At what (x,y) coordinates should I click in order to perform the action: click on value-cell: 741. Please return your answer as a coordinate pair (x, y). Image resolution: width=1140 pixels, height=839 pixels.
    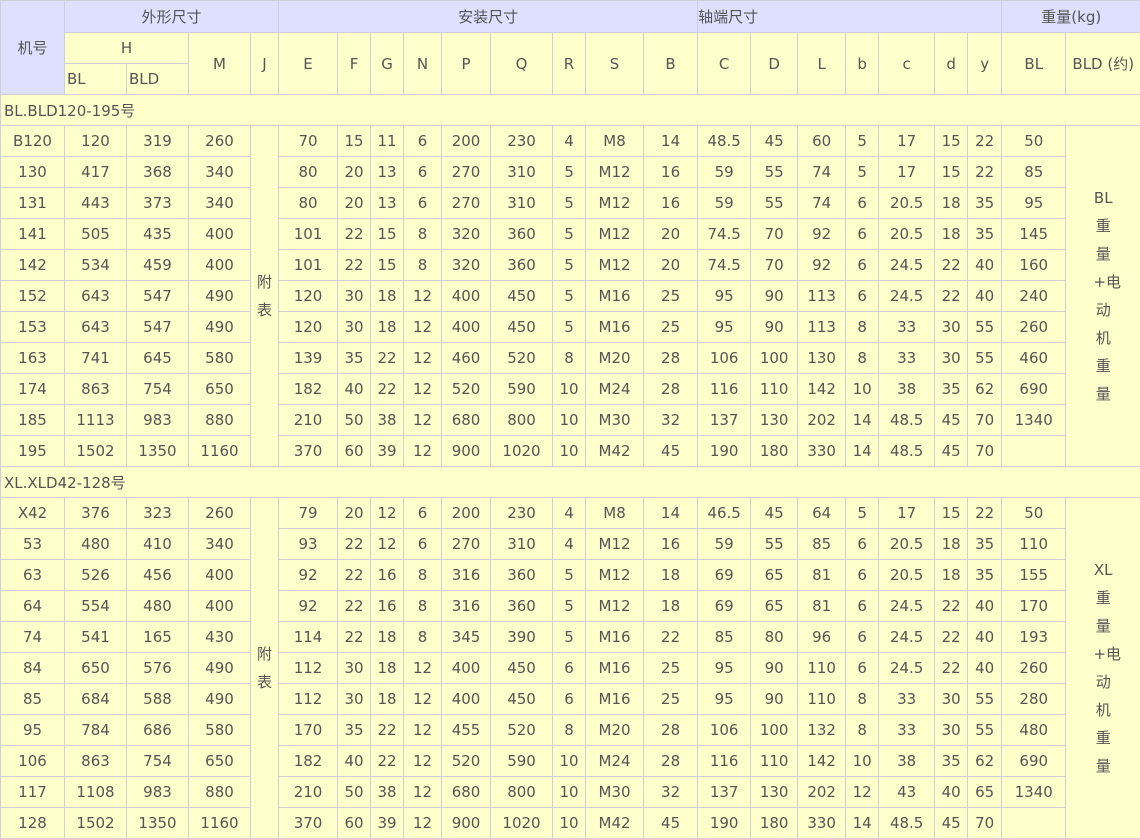
    Looking at the image, I should click on (96, 358).